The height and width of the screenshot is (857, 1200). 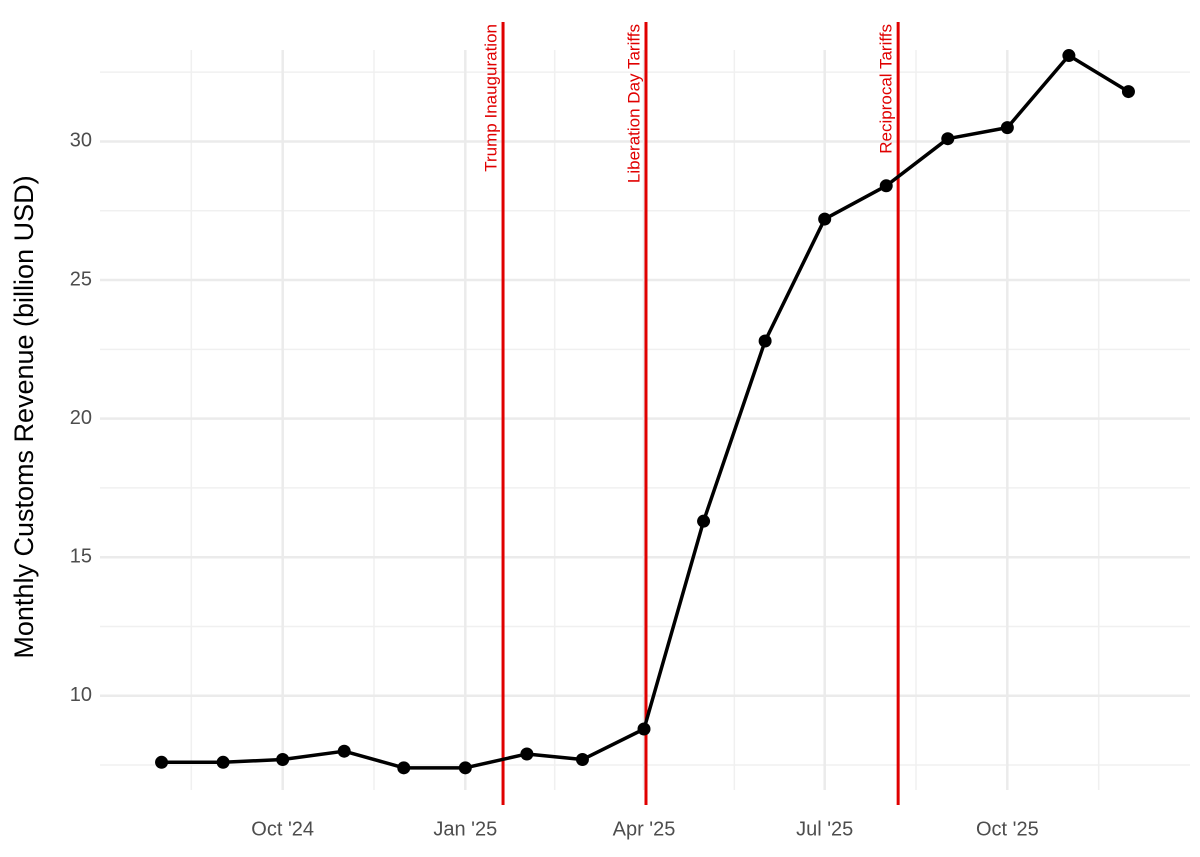 What do you see at coordinates (81, 556) in the screenshot?
I see `y-tick-label: 15` at bounding box center [81, 556].